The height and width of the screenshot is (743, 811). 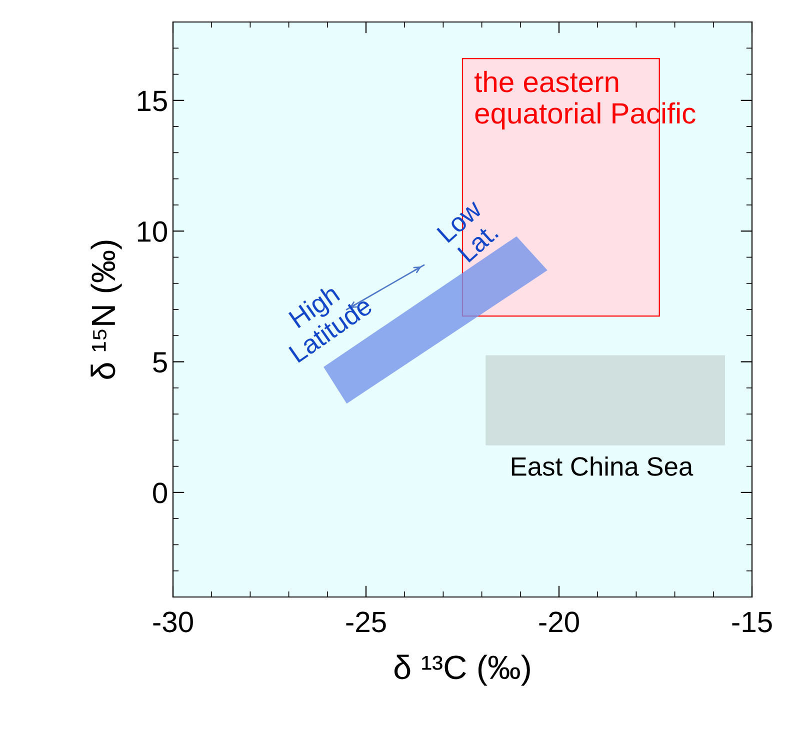 What do you see at coordinates (160, 493) in the screenshot?
I see `y-tick-label: 0` at bounding box center [160, 493].